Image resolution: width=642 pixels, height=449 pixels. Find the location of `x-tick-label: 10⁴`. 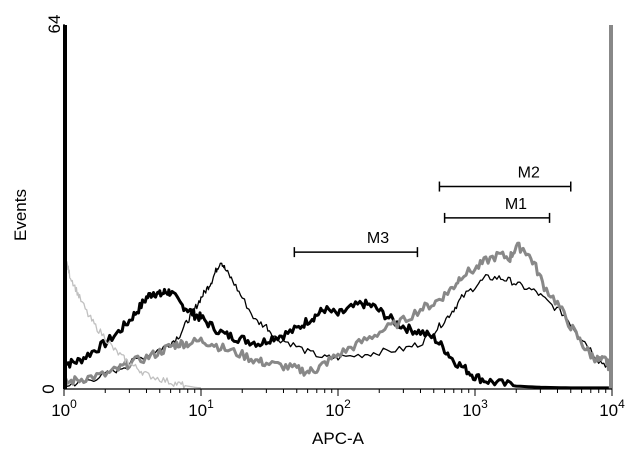

x-tick-label: 10⁴ is located at coordinates (612, 408).